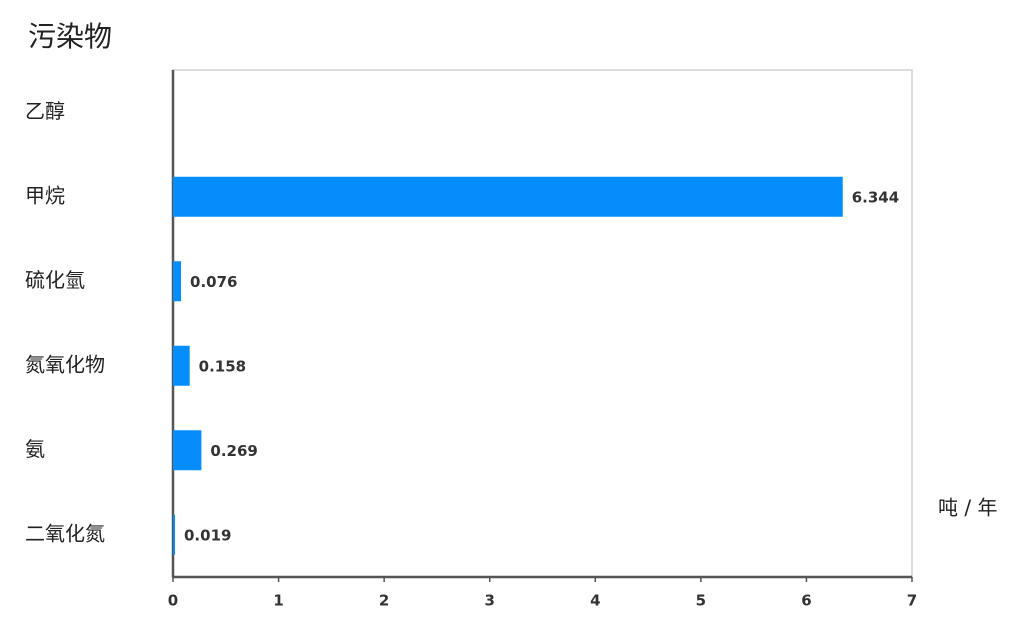  Describe the element at coordinates (45, 111) in the screenshot. I see `y-tick-label: 乙醇` at that location.